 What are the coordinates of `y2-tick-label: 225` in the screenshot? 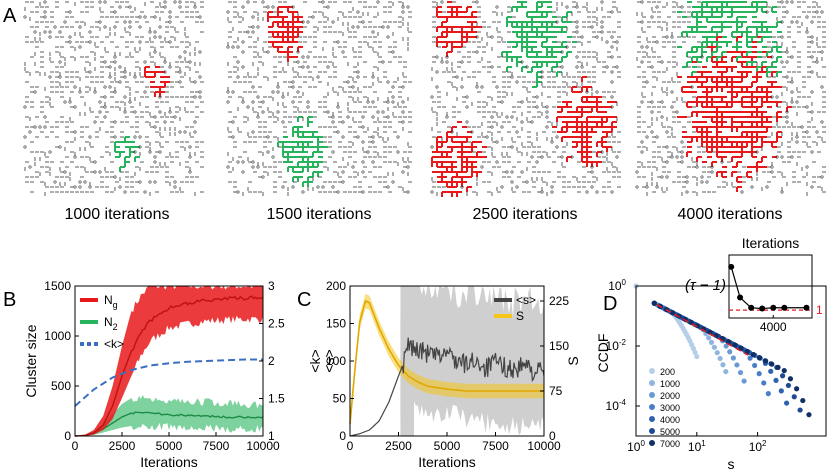 It's located at (559, 301).